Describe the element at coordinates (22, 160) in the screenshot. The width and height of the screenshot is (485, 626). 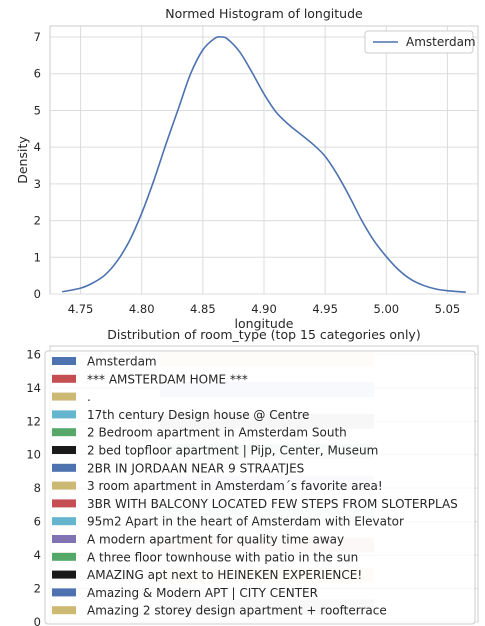
I see `density-y-axis-label: Density` at that location.